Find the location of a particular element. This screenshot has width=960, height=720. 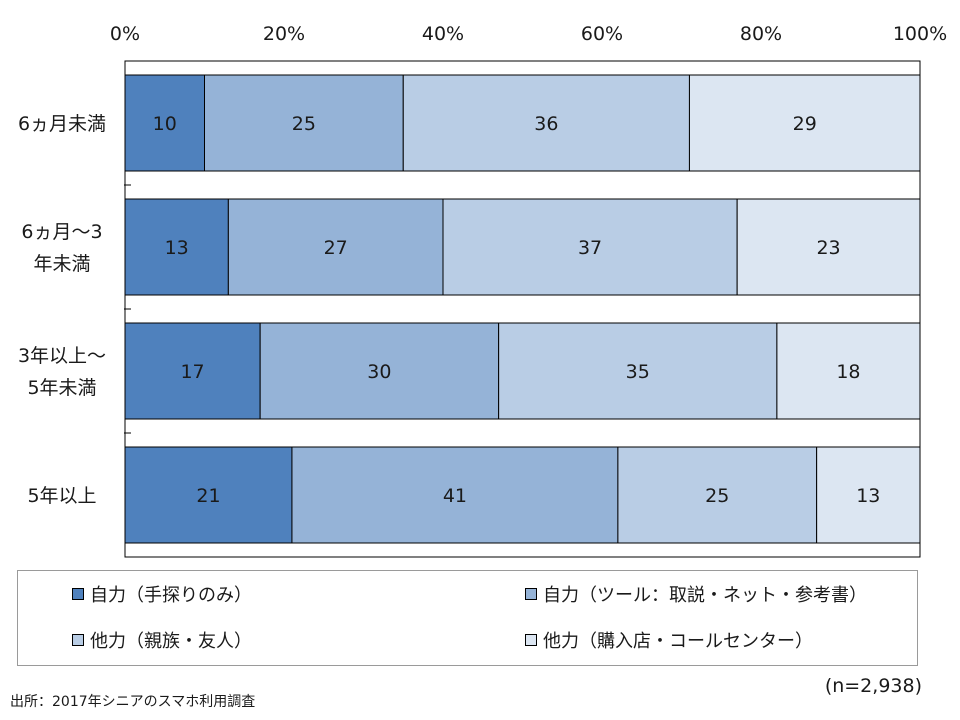

data-label: 17 is located at coordinates (192, 372).